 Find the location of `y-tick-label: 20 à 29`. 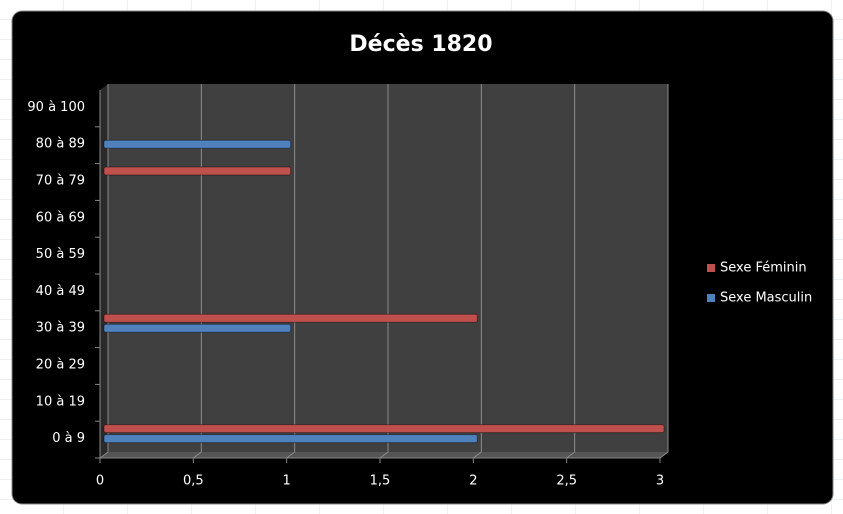

y-tick-label: 20 à 29 is located at coordinates (60, 365).